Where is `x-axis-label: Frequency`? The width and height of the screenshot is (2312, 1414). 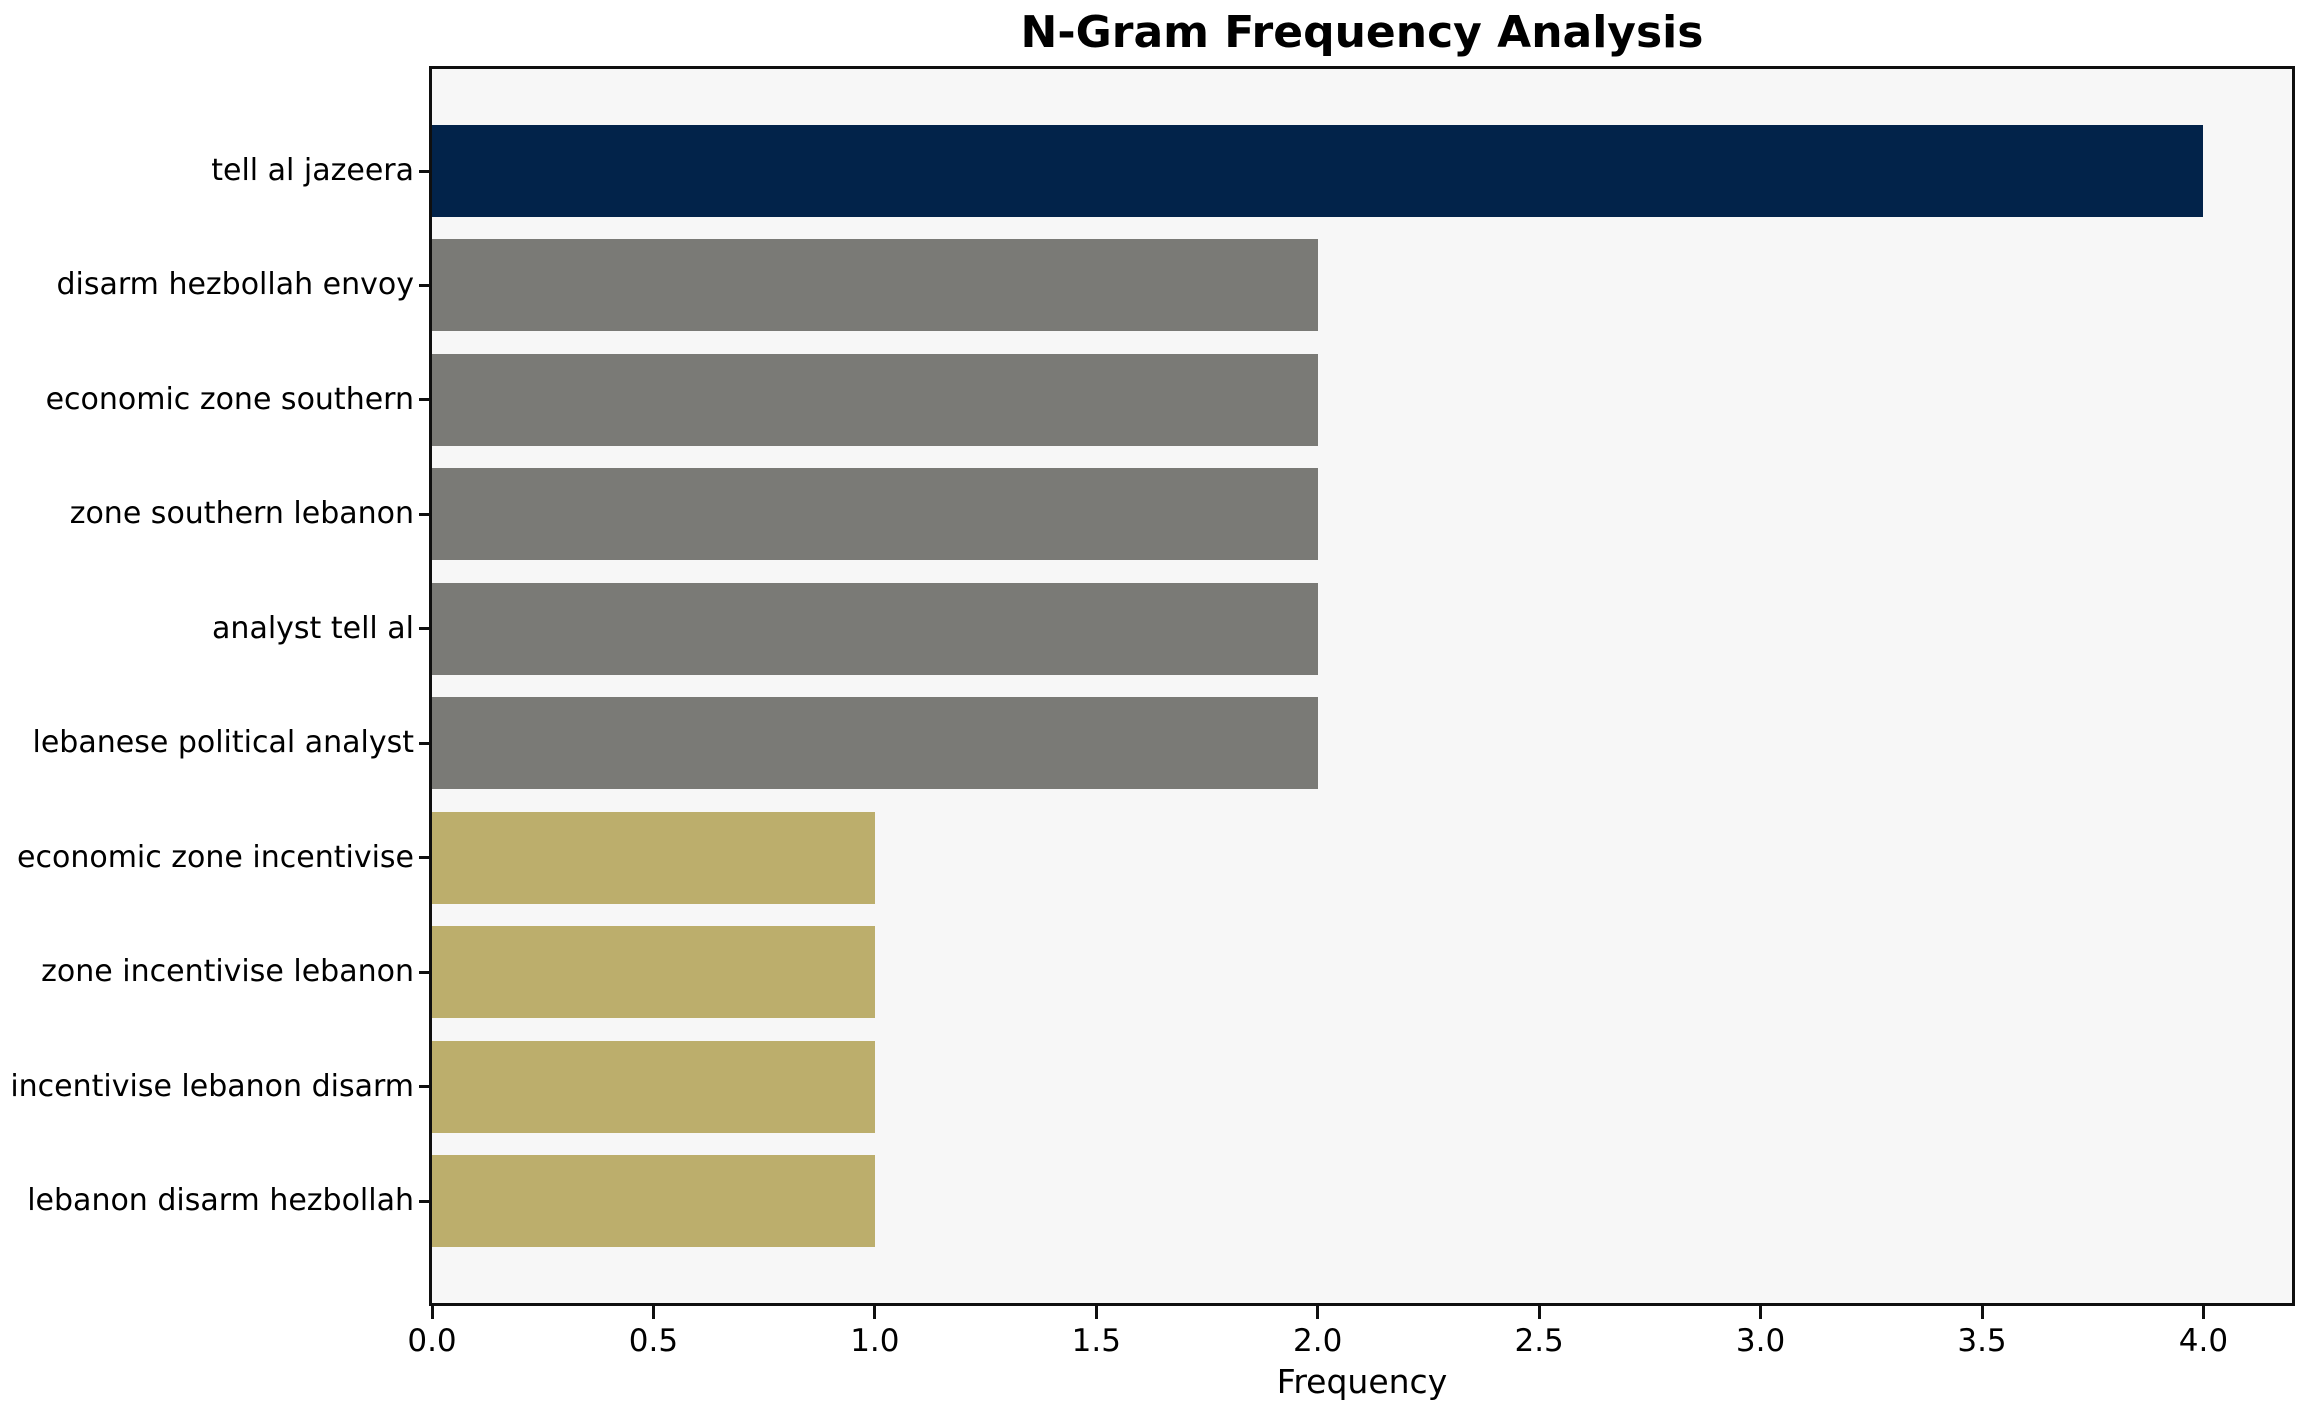 x-axis-label: Frequency is located at coordinates (1362, 1381).